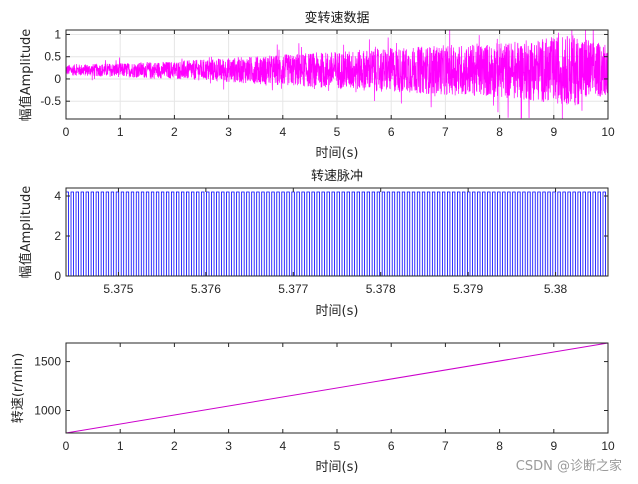  I want to click on subplot1-ylabel: 幅值Amplitude, so click(26, 75).